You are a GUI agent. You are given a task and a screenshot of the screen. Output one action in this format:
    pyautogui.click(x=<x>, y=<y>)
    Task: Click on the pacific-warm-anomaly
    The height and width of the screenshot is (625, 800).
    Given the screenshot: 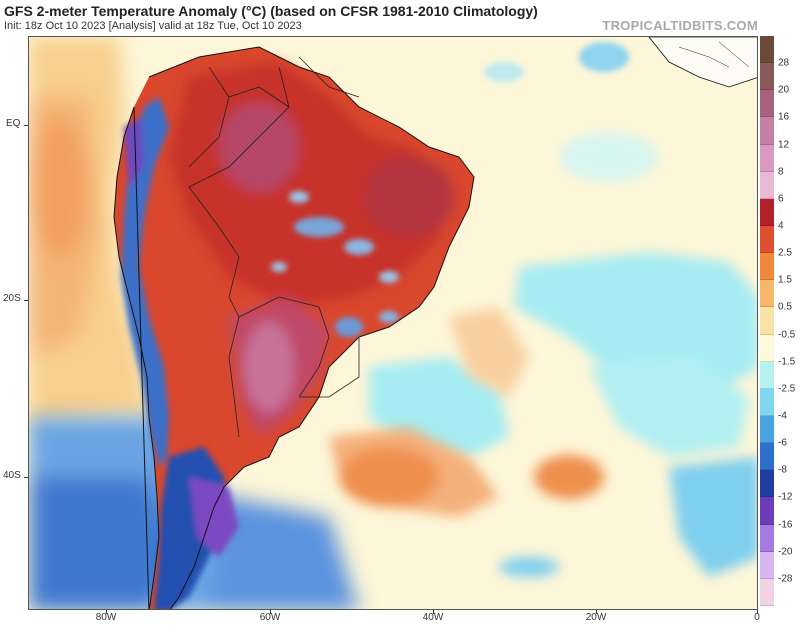 What is the action you would take?
    pyautogui.click(x=89, y=232)
    